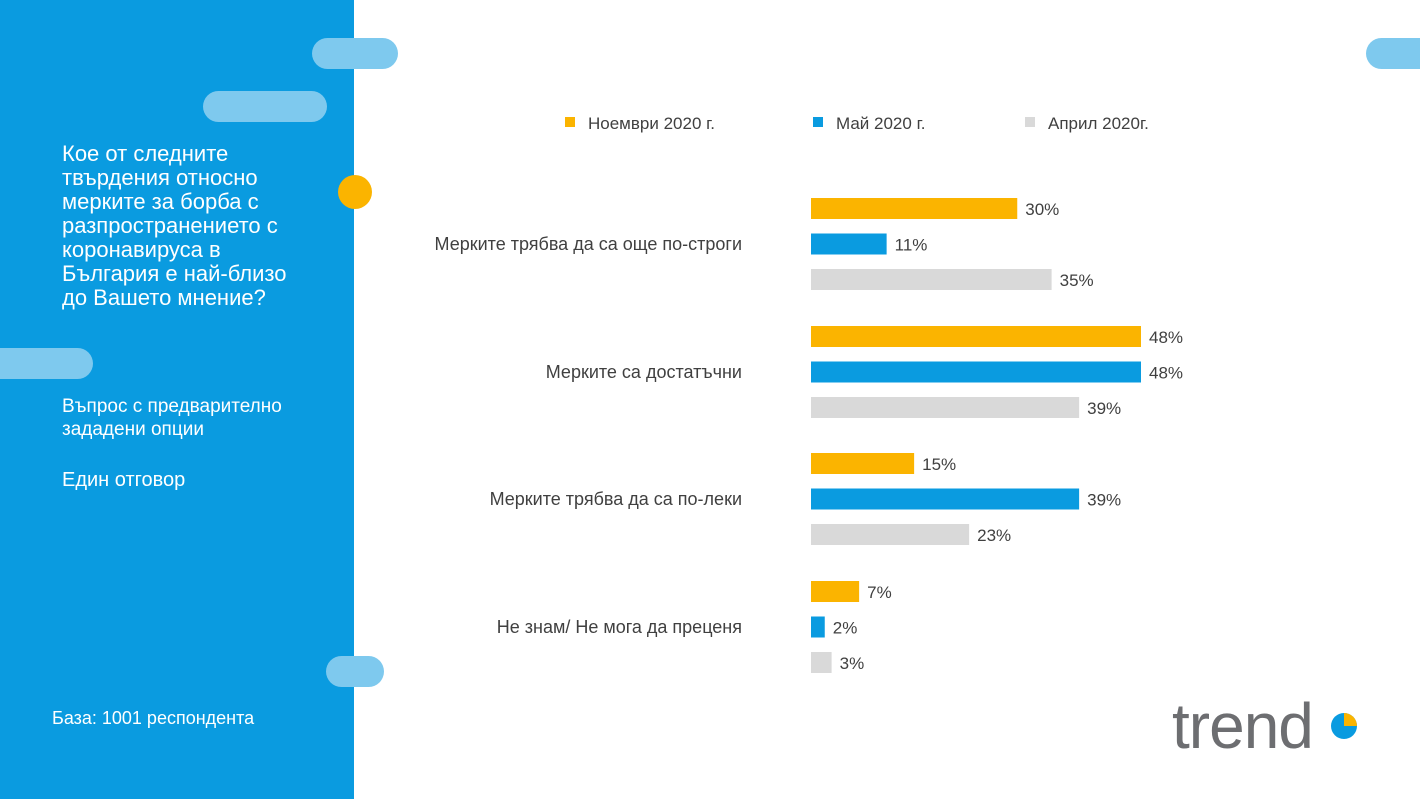 The height and width of the screenshot is (799, 1420). Describe the element at coordinates (1098, 123) in the screenshot. I see `legend-label: Април 2020г.` at that location.